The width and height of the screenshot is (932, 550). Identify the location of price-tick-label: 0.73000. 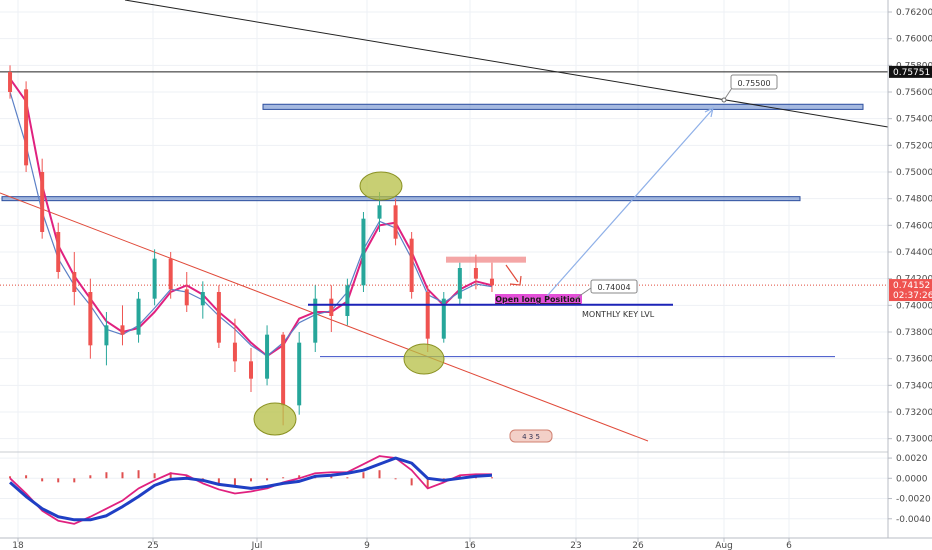
(914, 440).